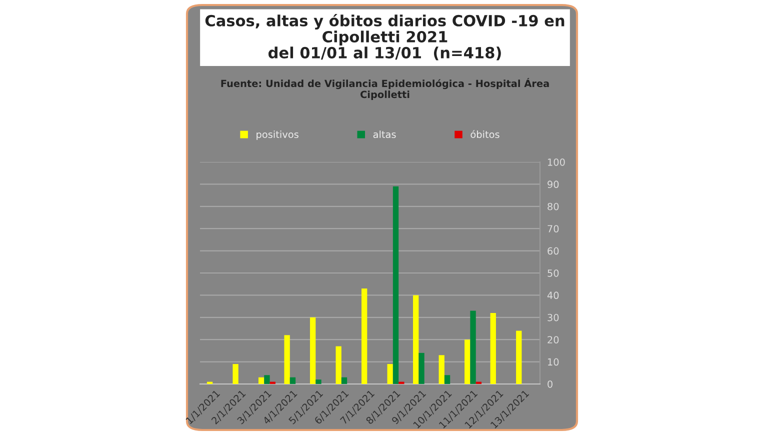  Describe the element at coordinates (553, 340) in the screenshot. I see `y-tick-label: 20` at that location.